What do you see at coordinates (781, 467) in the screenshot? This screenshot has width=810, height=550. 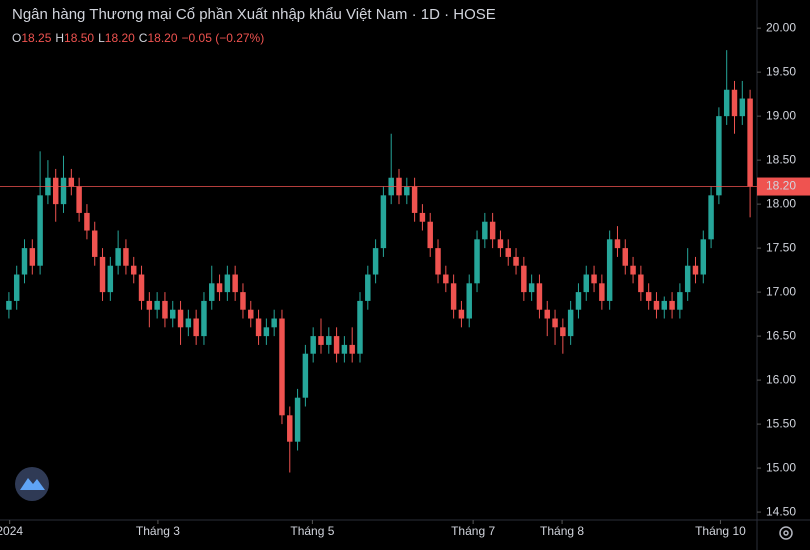 I see `y-tick-label: 15.00` at bounding box center [781, 467].